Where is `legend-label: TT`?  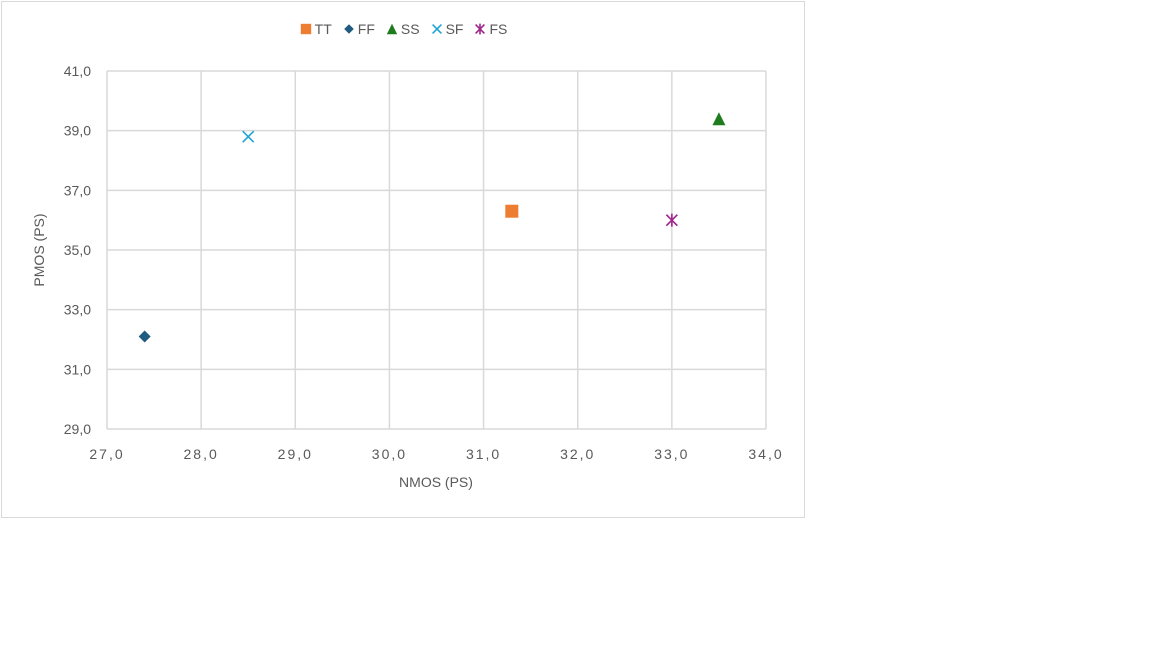 legend-label: TT is located at coordinates (323, 29).